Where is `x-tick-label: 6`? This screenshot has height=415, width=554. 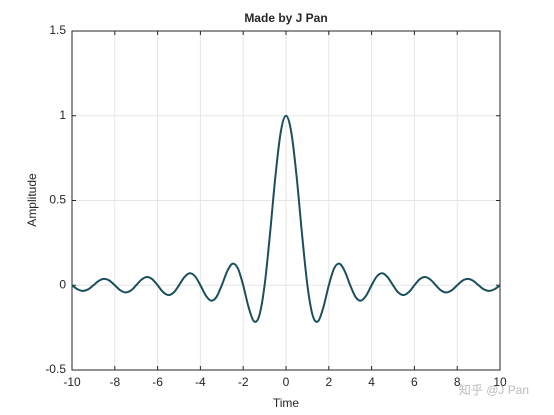
x-tick-label: 6 is located at coordinates (414, 382).